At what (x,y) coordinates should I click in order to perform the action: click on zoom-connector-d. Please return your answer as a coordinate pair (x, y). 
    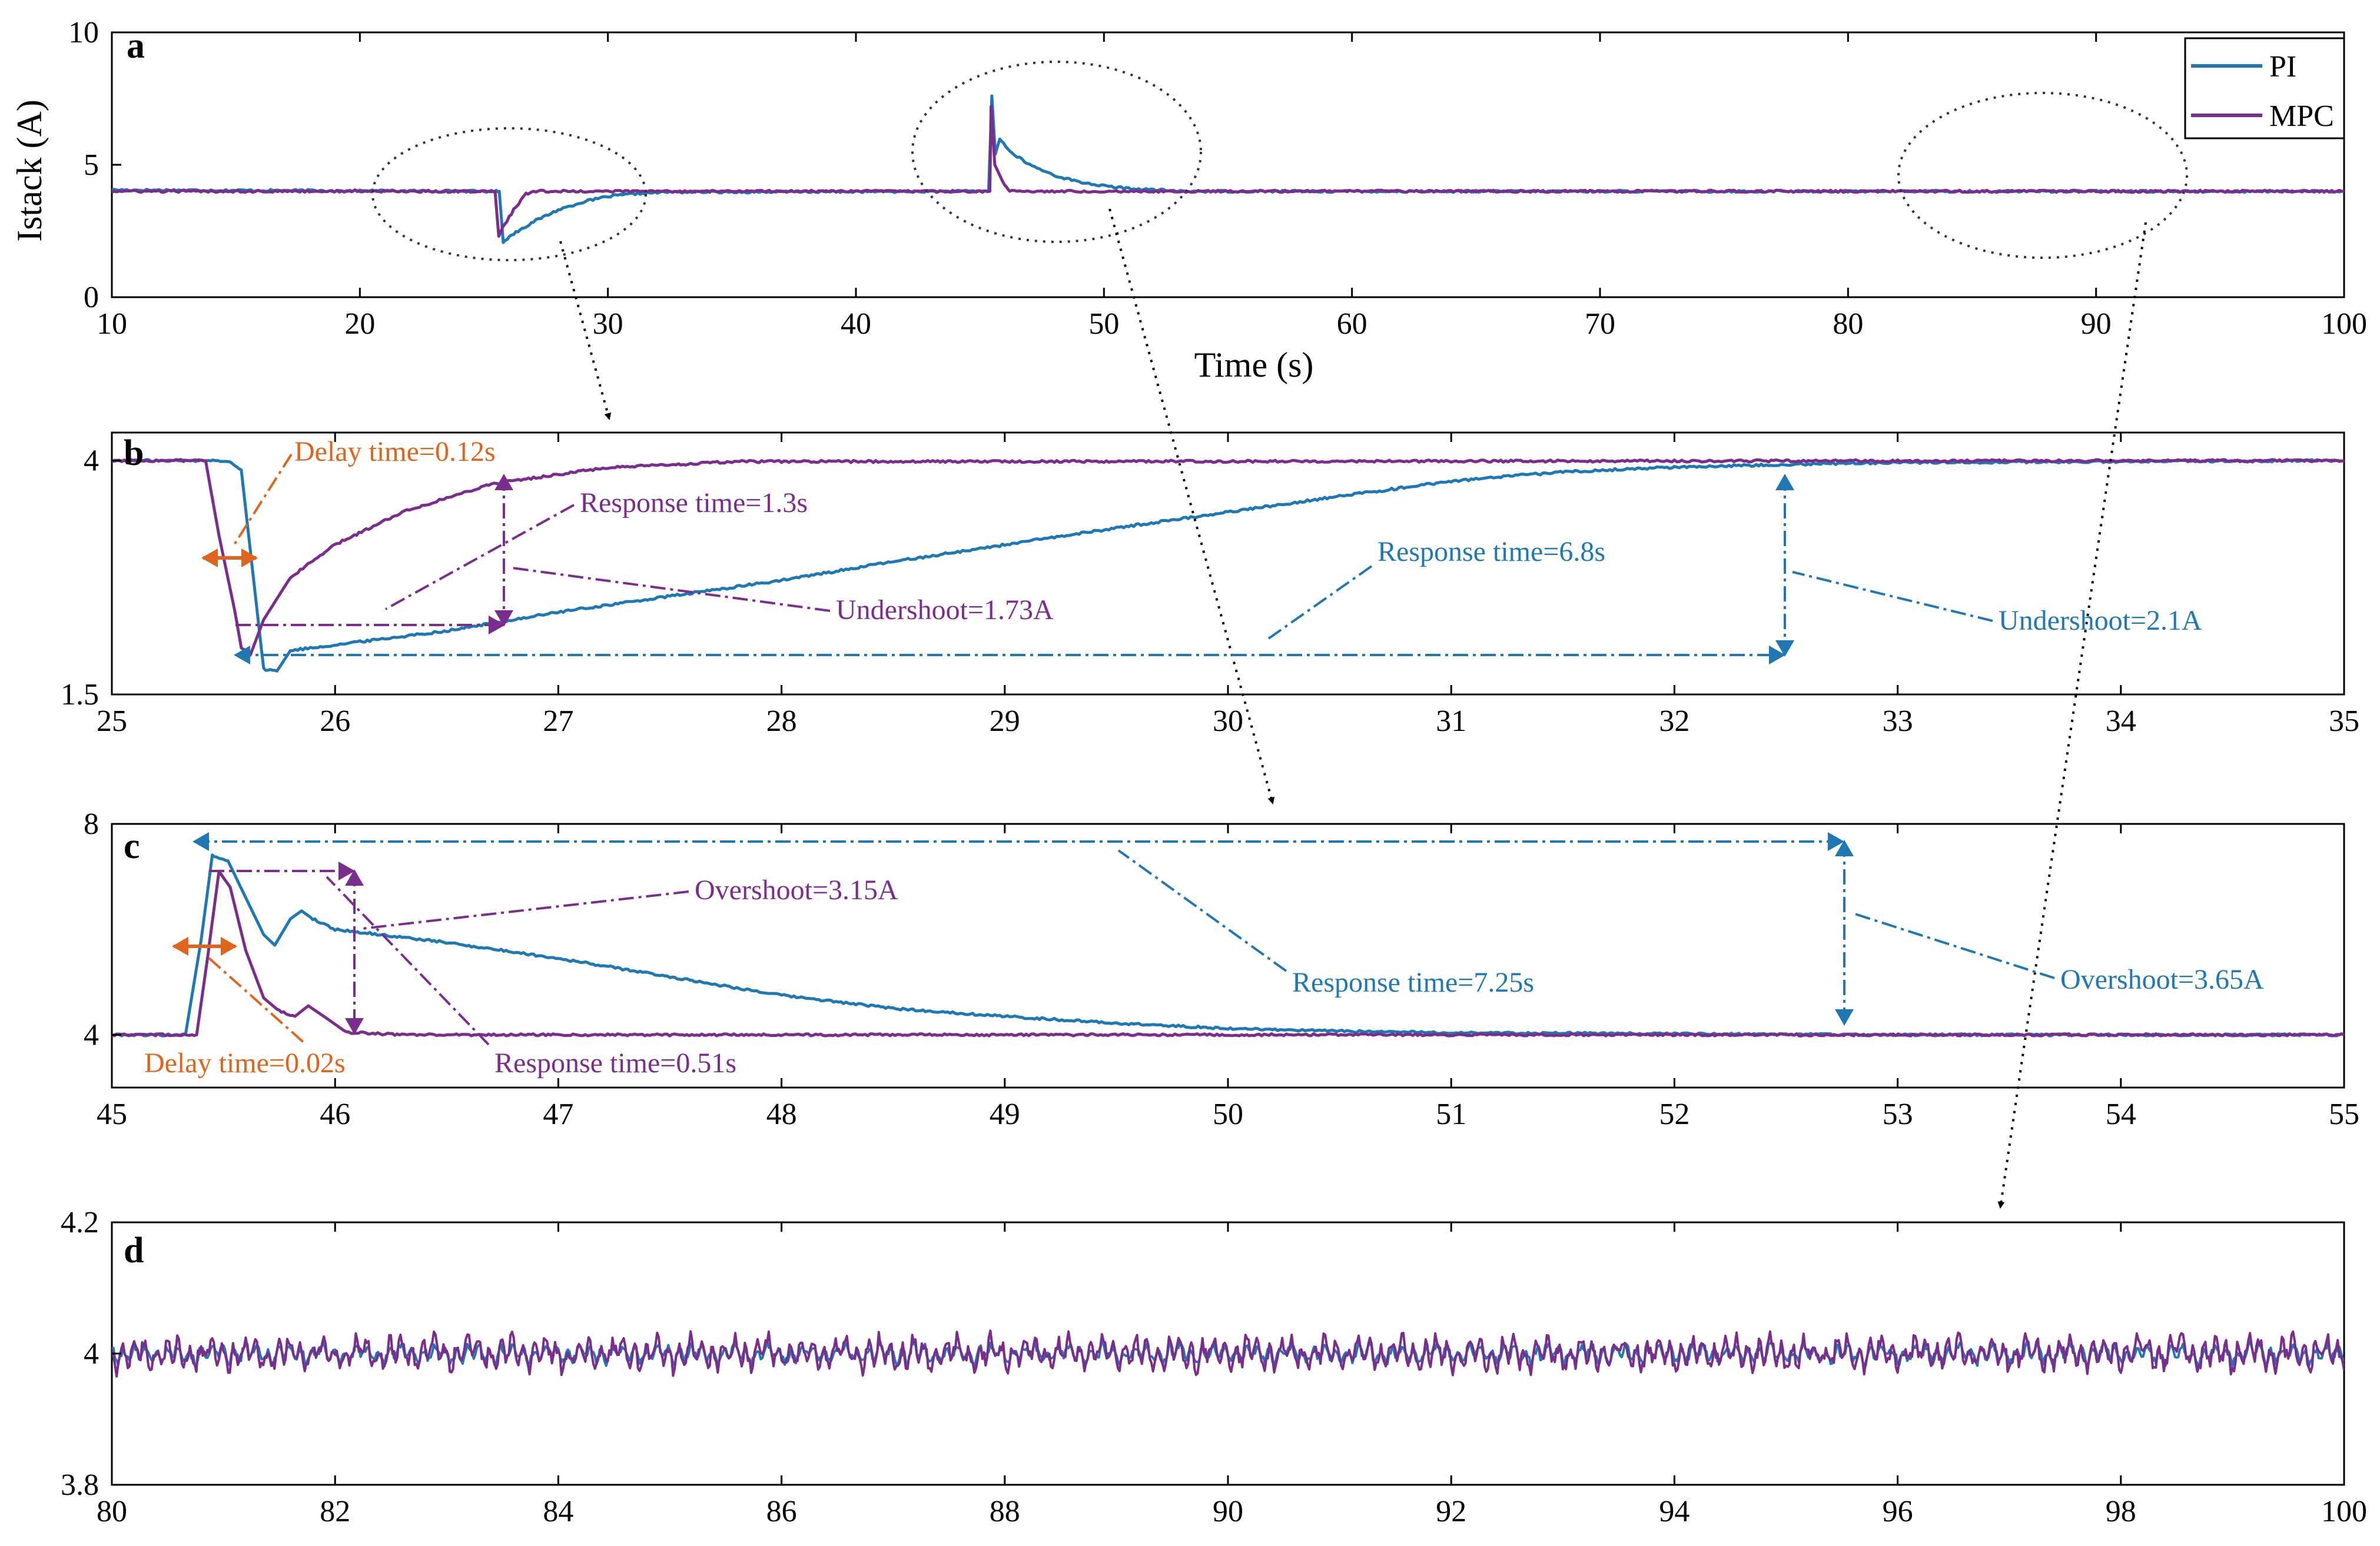
    Looking at the image, I should click on (2072, 715).